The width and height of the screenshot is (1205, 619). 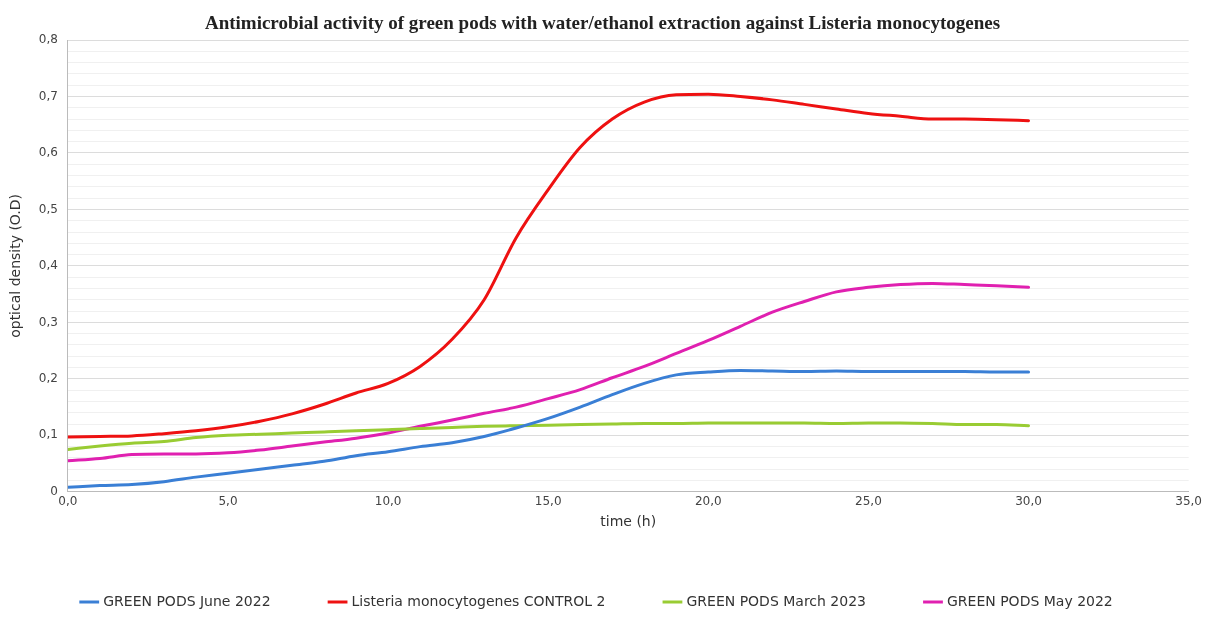 What do you see at coordinates (48, 434) in the screenshot?
I see `y-tick-label: 0,1` at bounding box center [48, 434].